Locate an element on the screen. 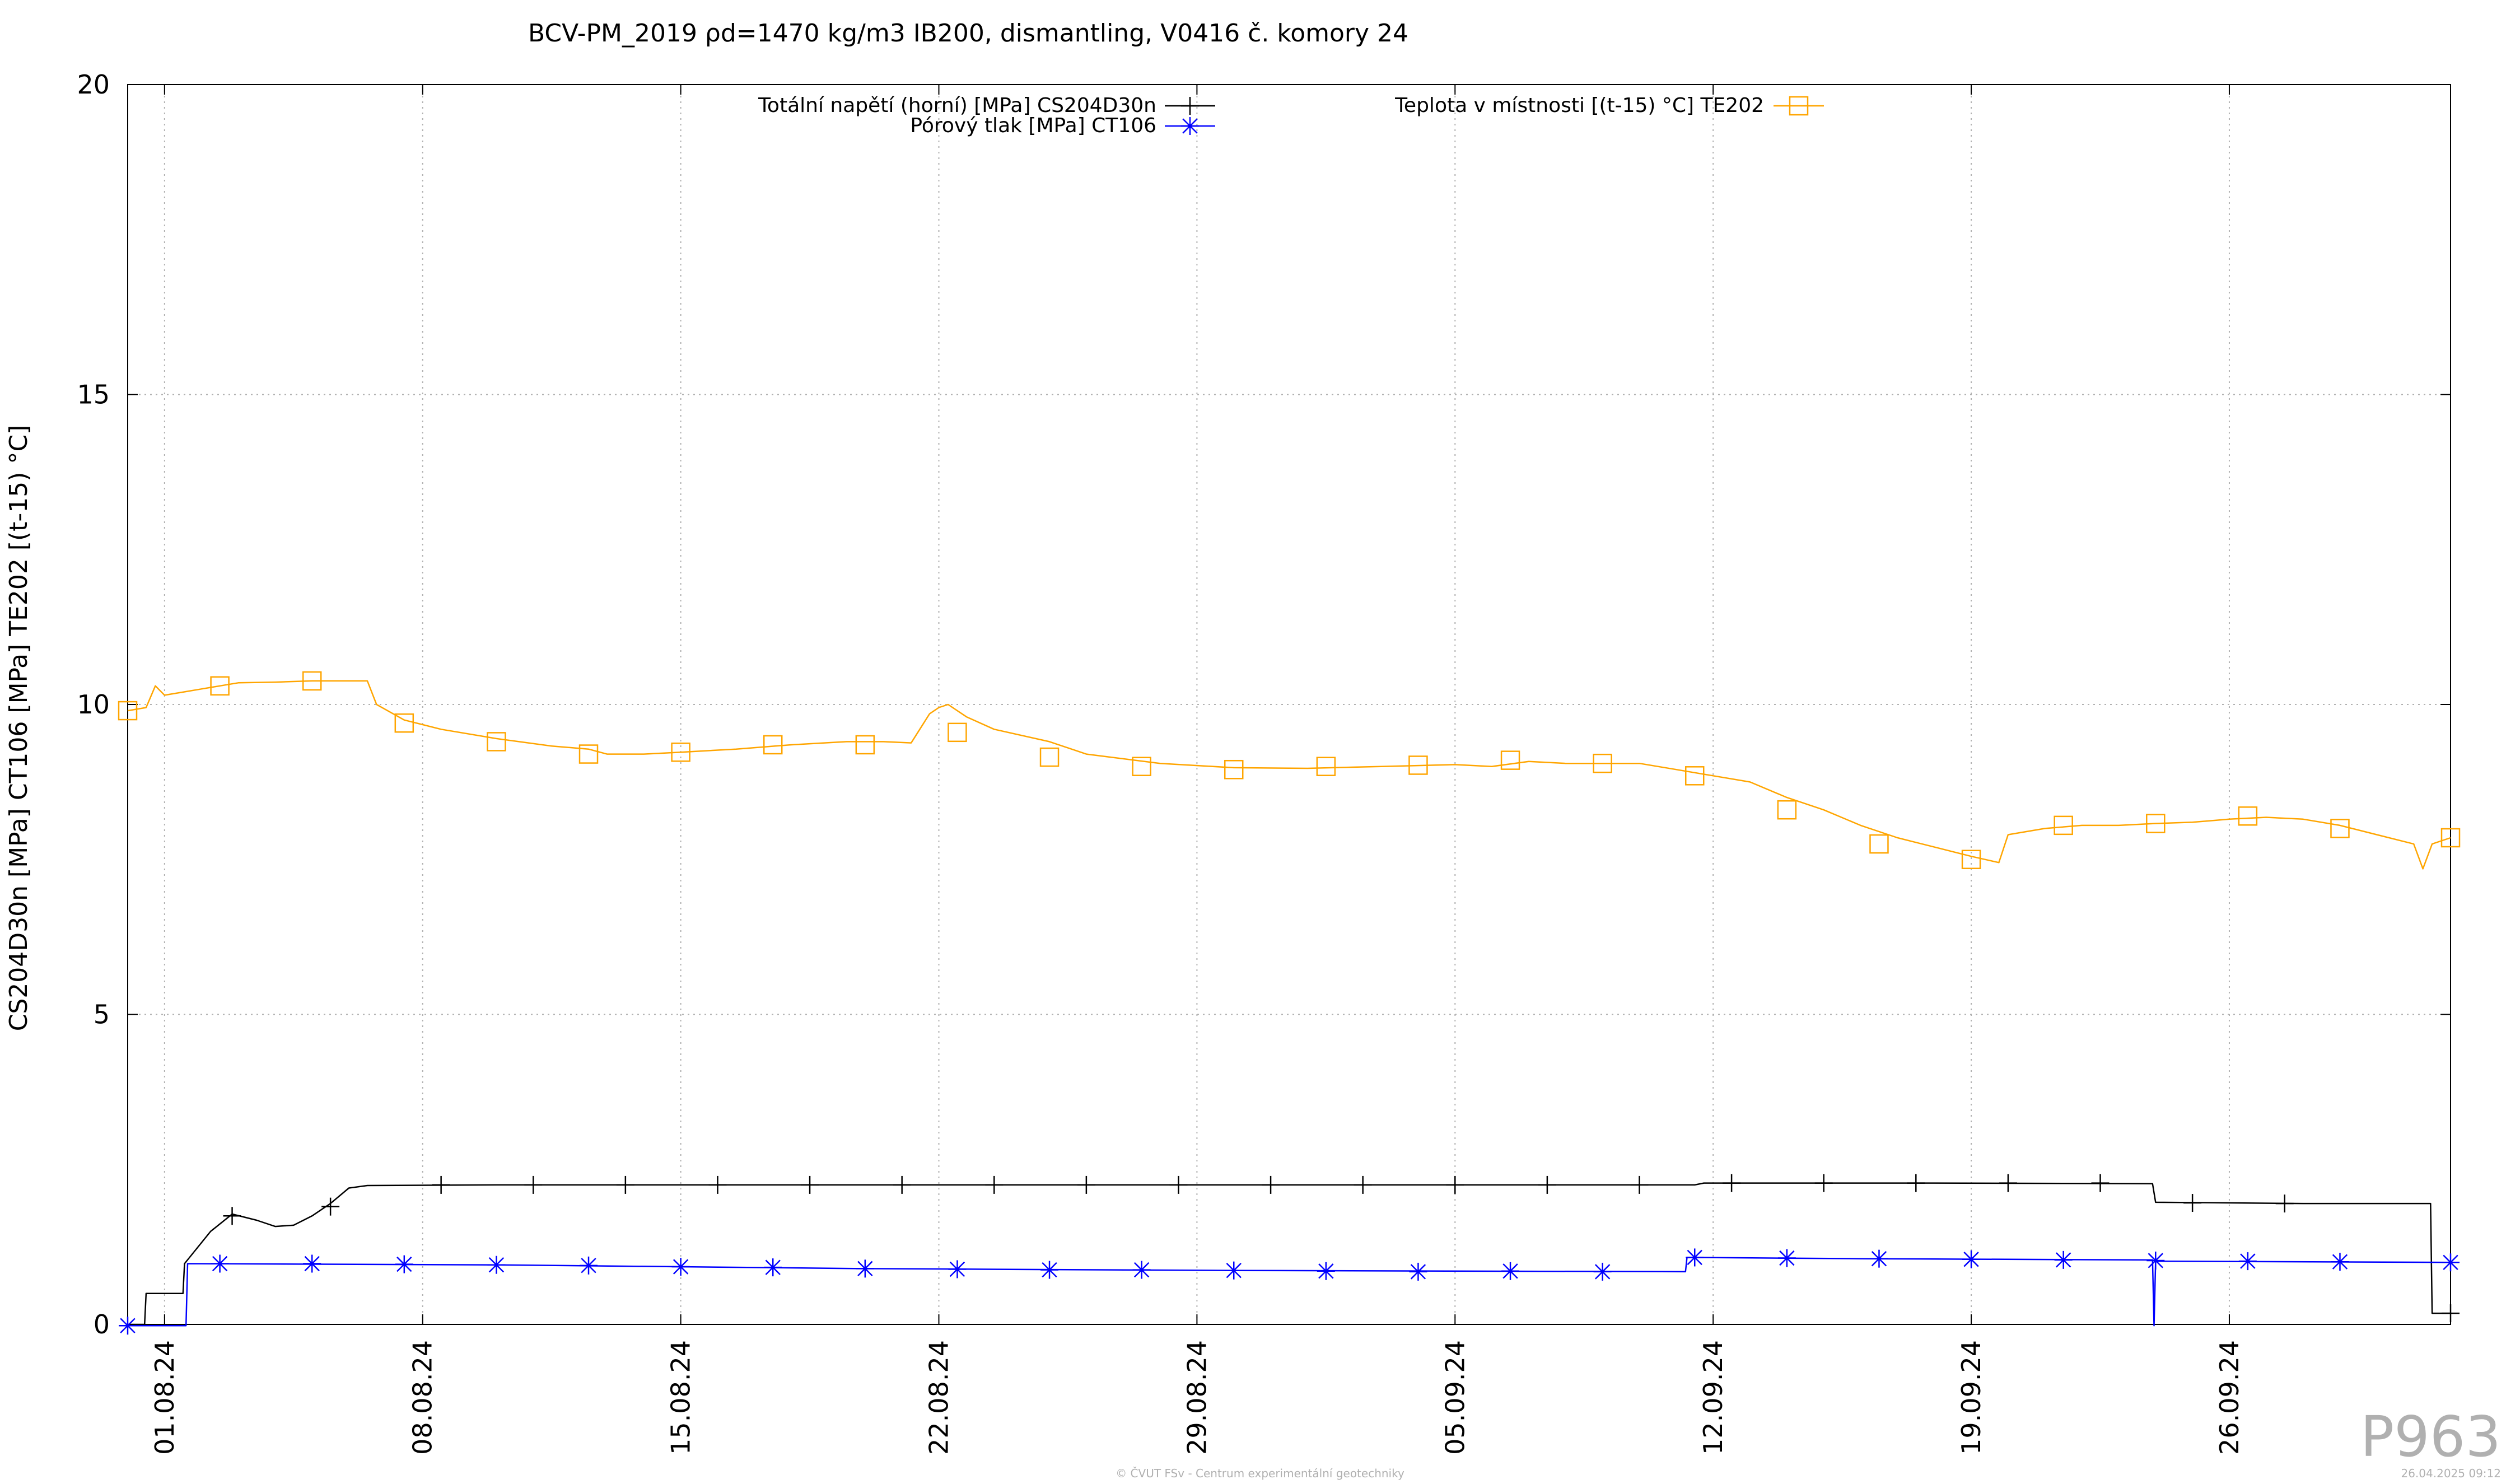 This screenshot has height=1484, width=2520. x-tick-label: 12.09.24 is located at coordinates (1713, 1397).